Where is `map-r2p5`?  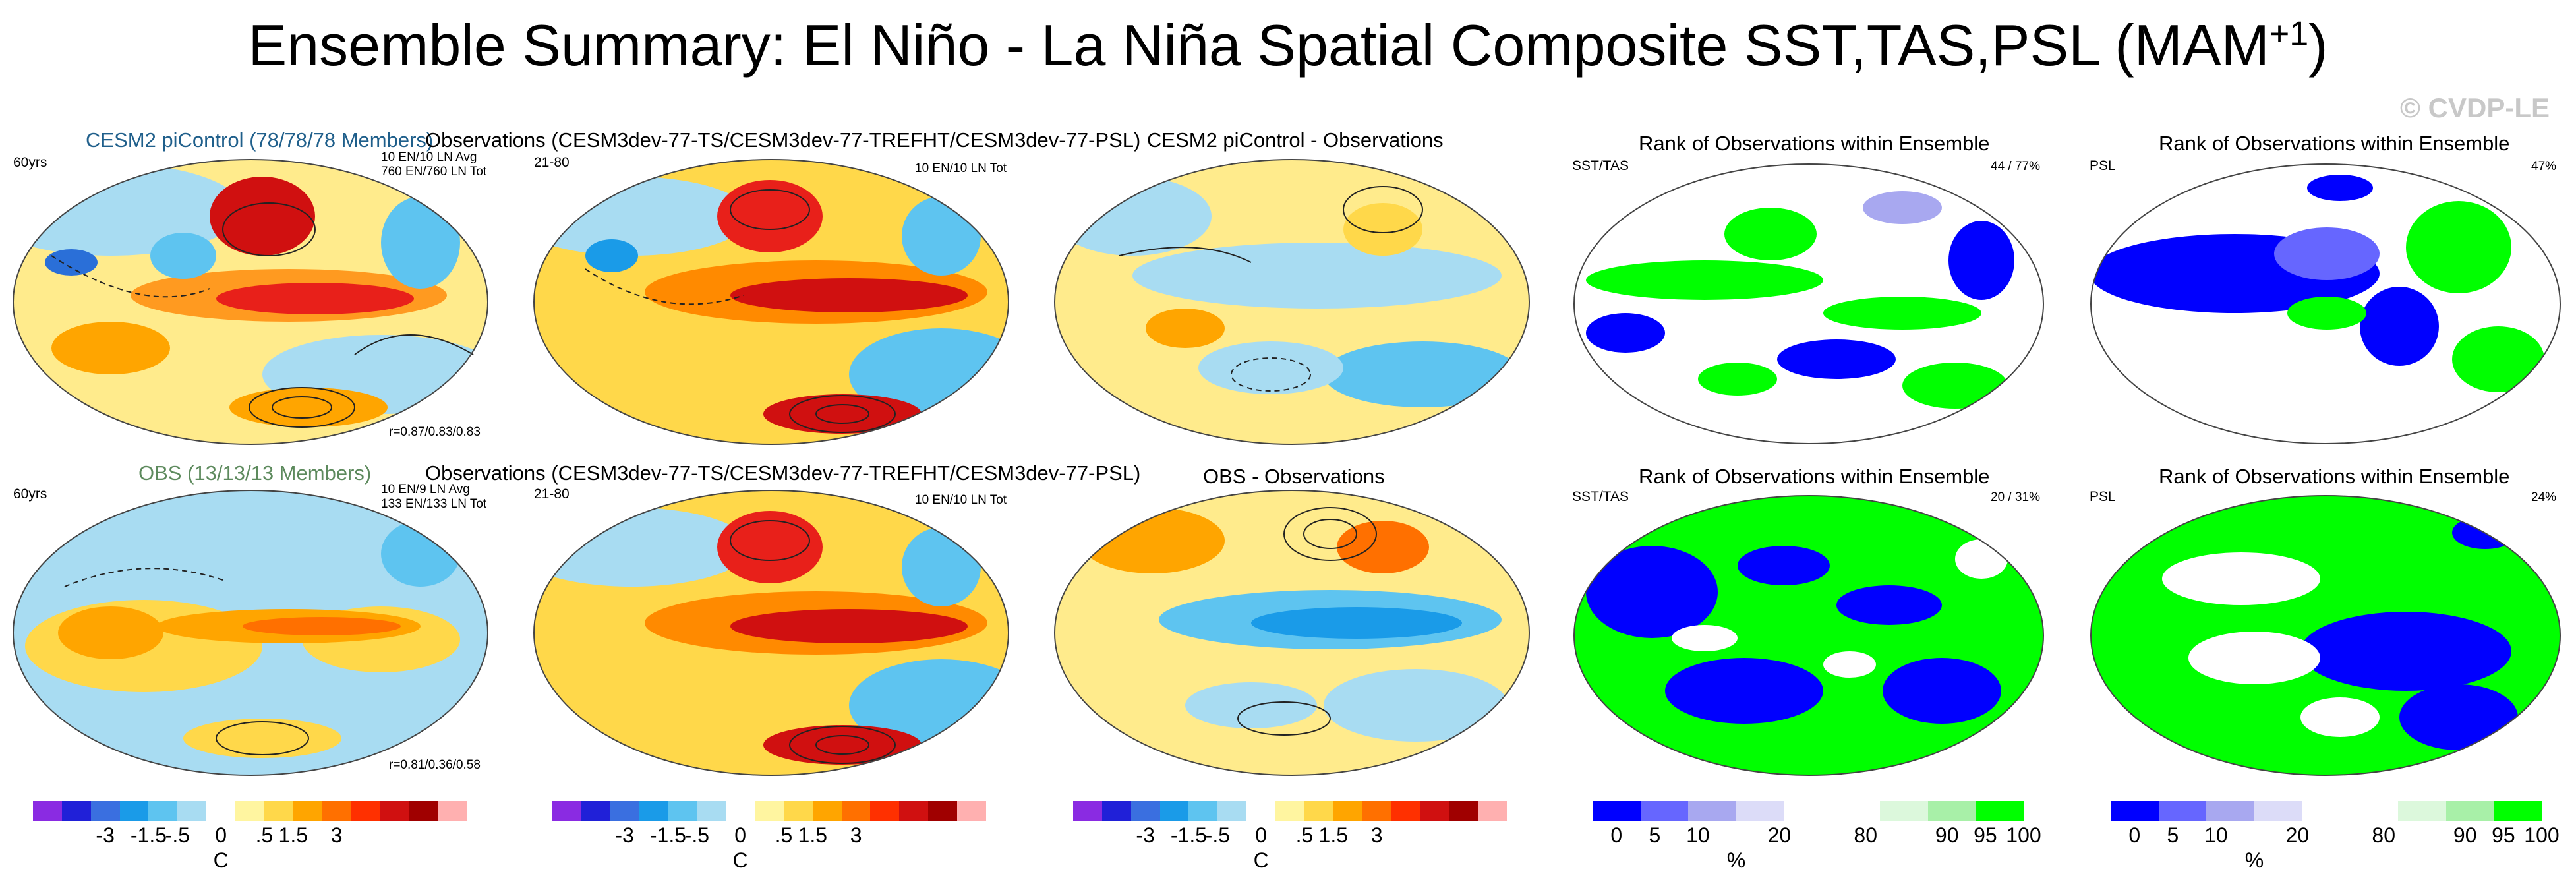
map-r2p5 is located at coordinates (2325, 635).